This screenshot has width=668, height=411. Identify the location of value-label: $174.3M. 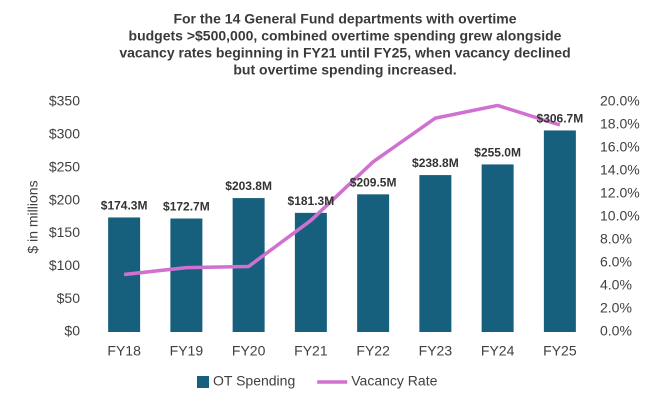
(124, 206).